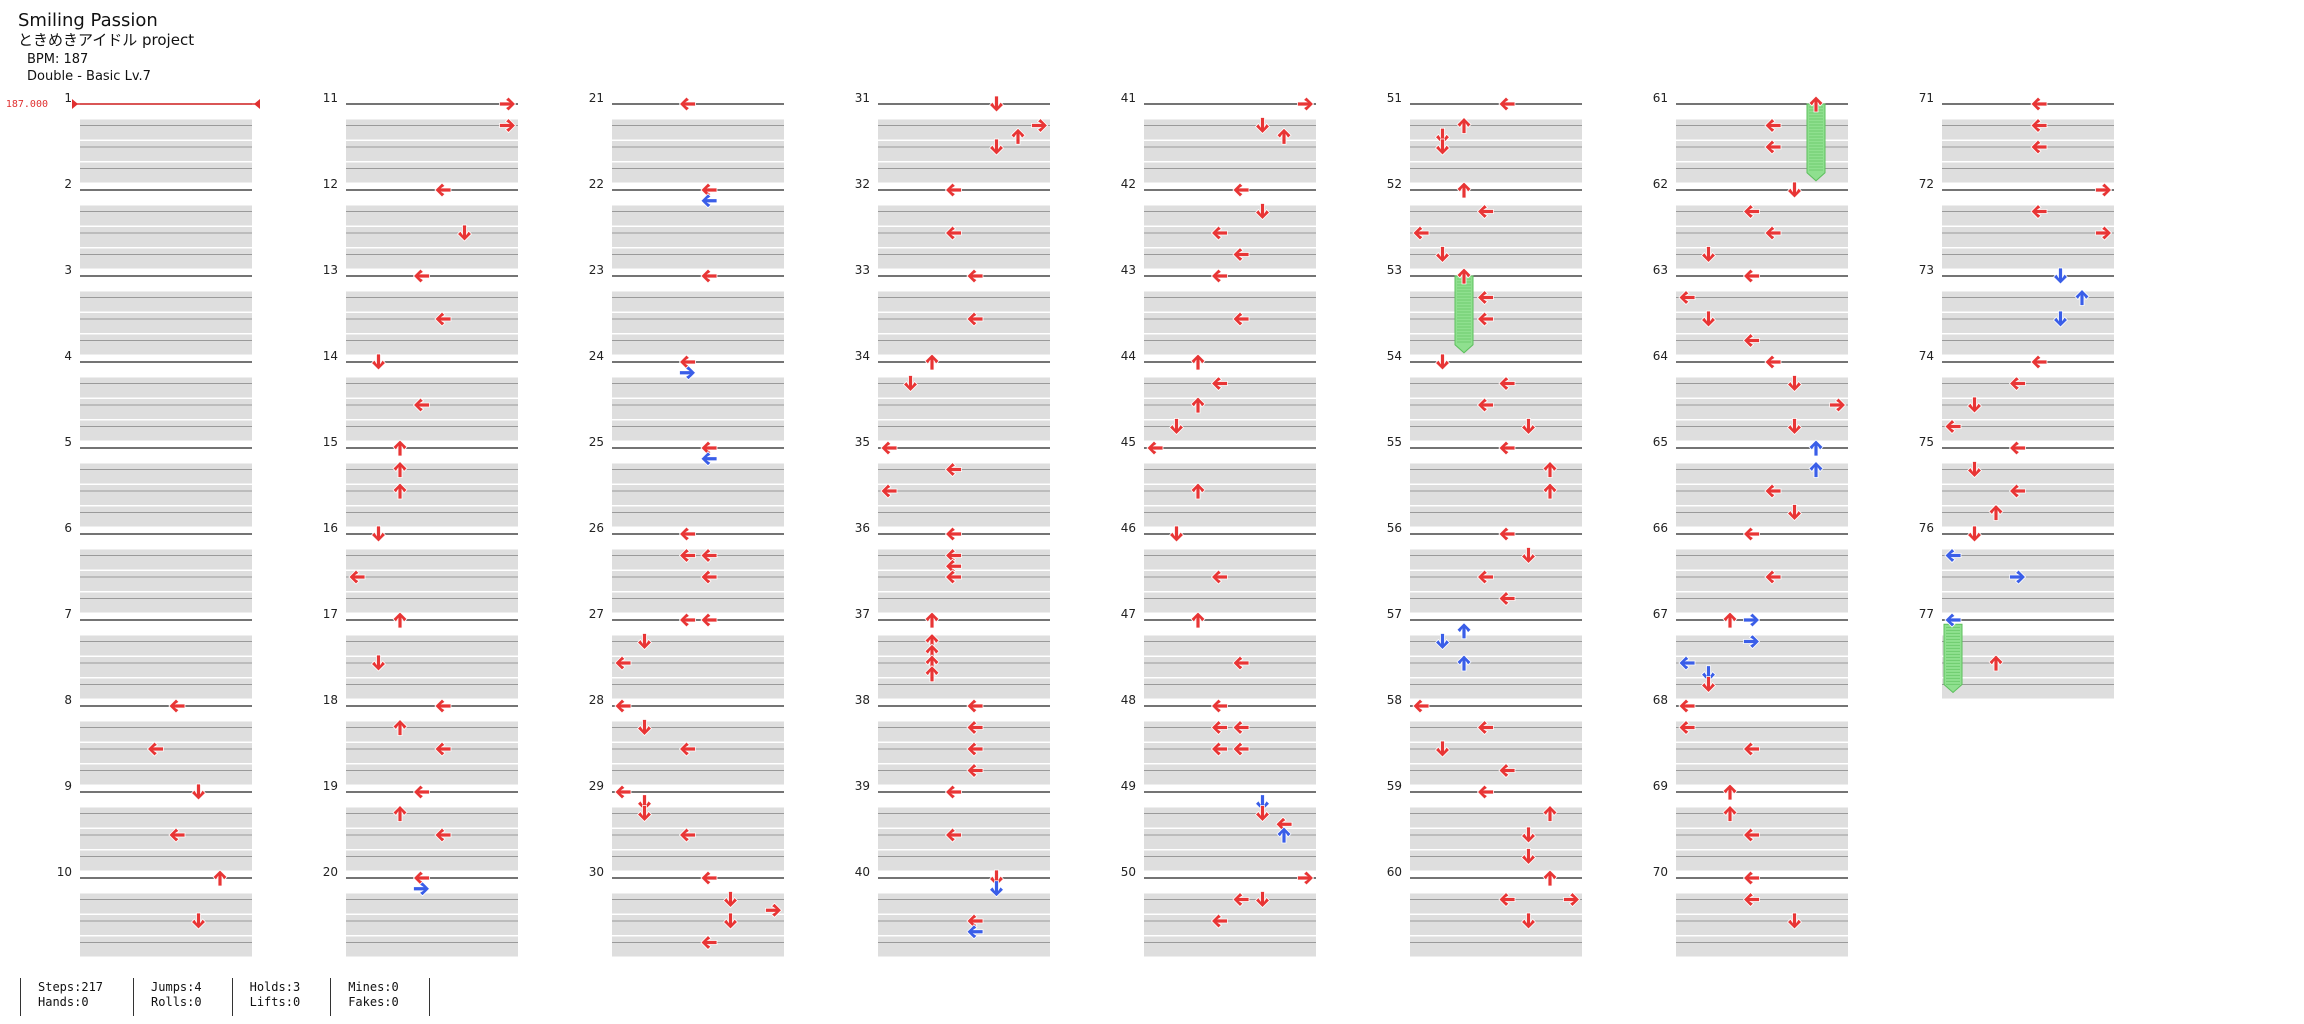  Describe the element at coordinates (420, 223) in the screenshot. I see `measure-12: 12` at that location.